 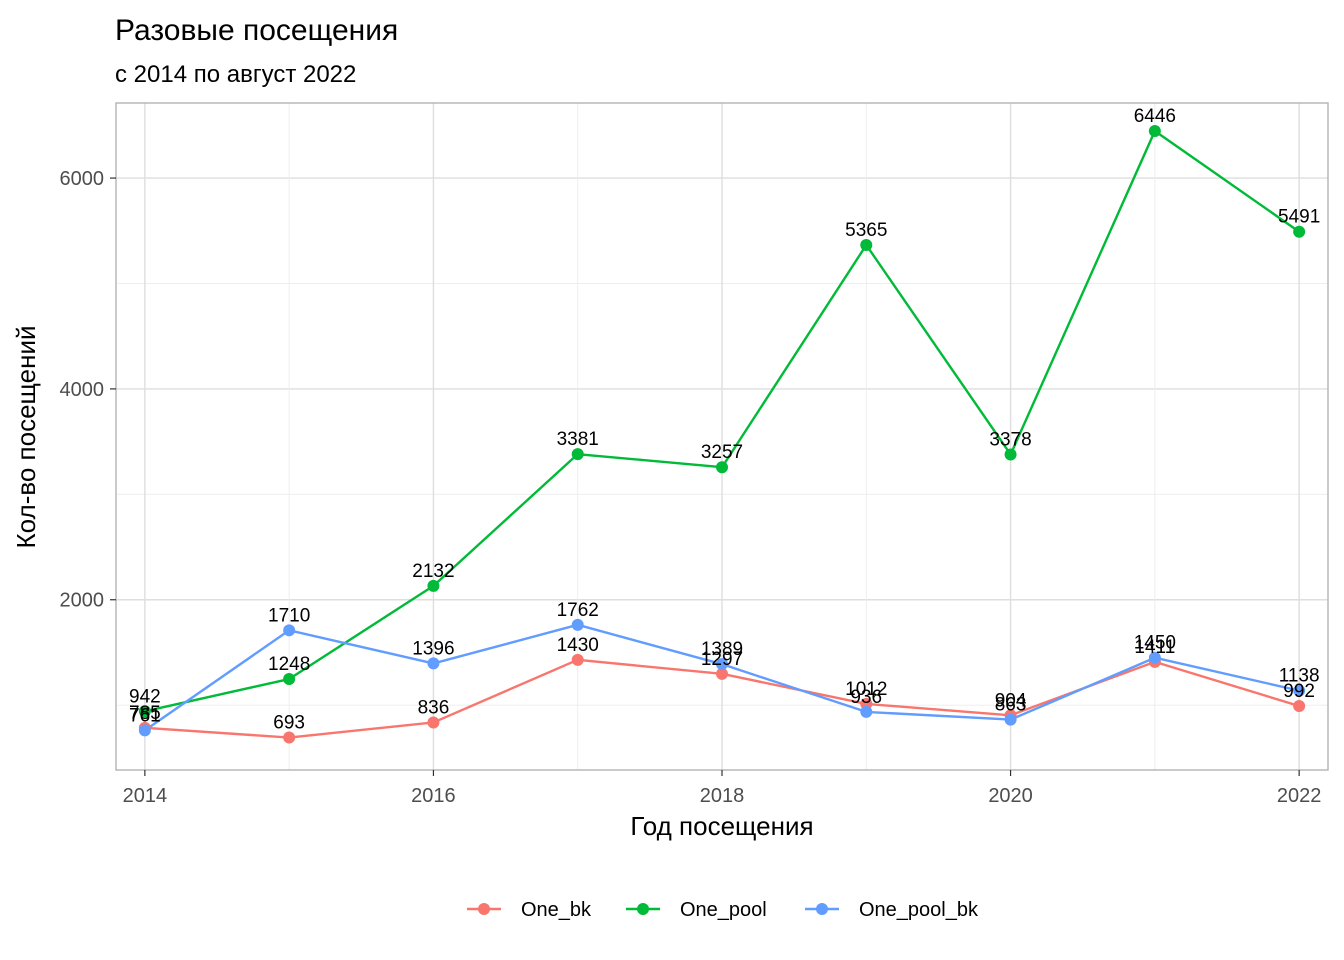 What do you see at coordinates (1155, 116) in the screenshot?
I see `data-label-One_pool: 6446` at bounding box center [1155, 116].